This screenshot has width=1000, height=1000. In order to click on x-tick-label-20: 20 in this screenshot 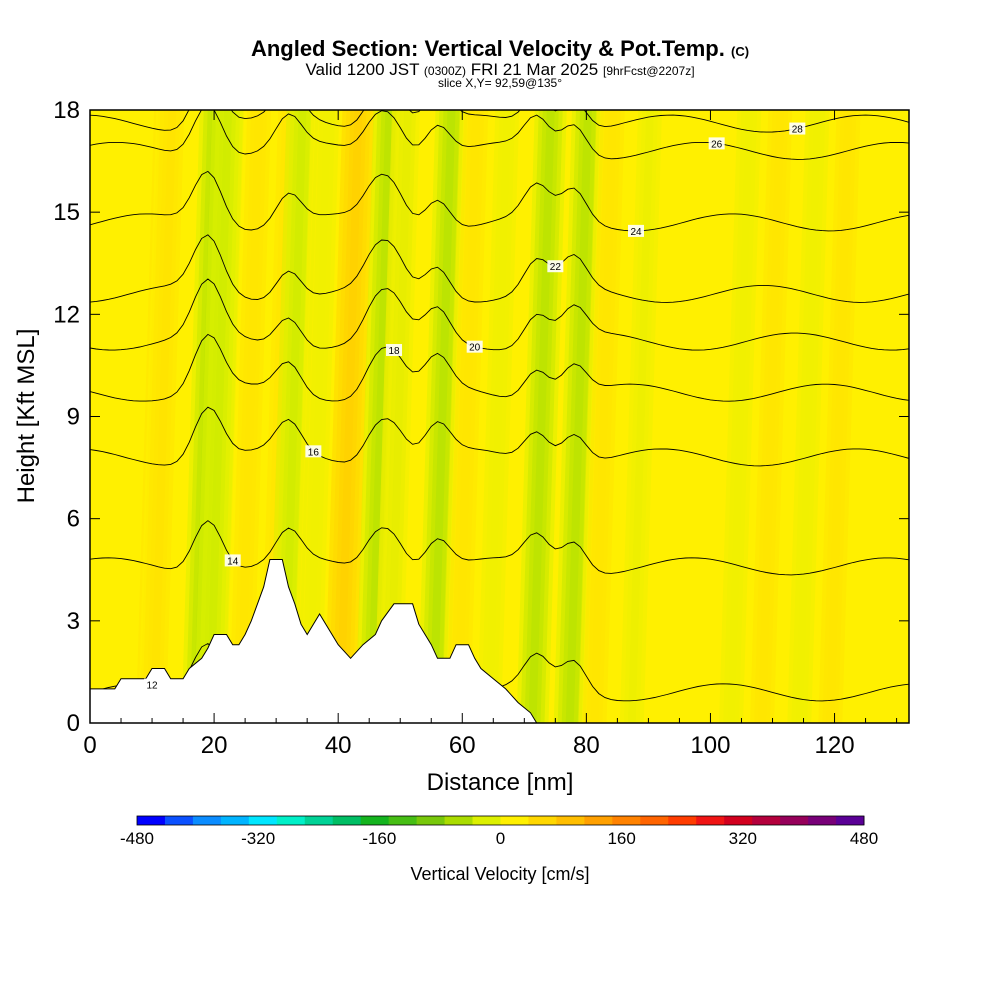, I will do `click(214, 745)`.